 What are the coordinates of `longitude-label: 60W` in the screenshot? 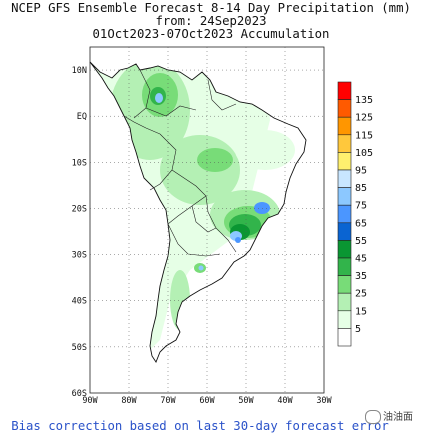 It's located at (207, 401).